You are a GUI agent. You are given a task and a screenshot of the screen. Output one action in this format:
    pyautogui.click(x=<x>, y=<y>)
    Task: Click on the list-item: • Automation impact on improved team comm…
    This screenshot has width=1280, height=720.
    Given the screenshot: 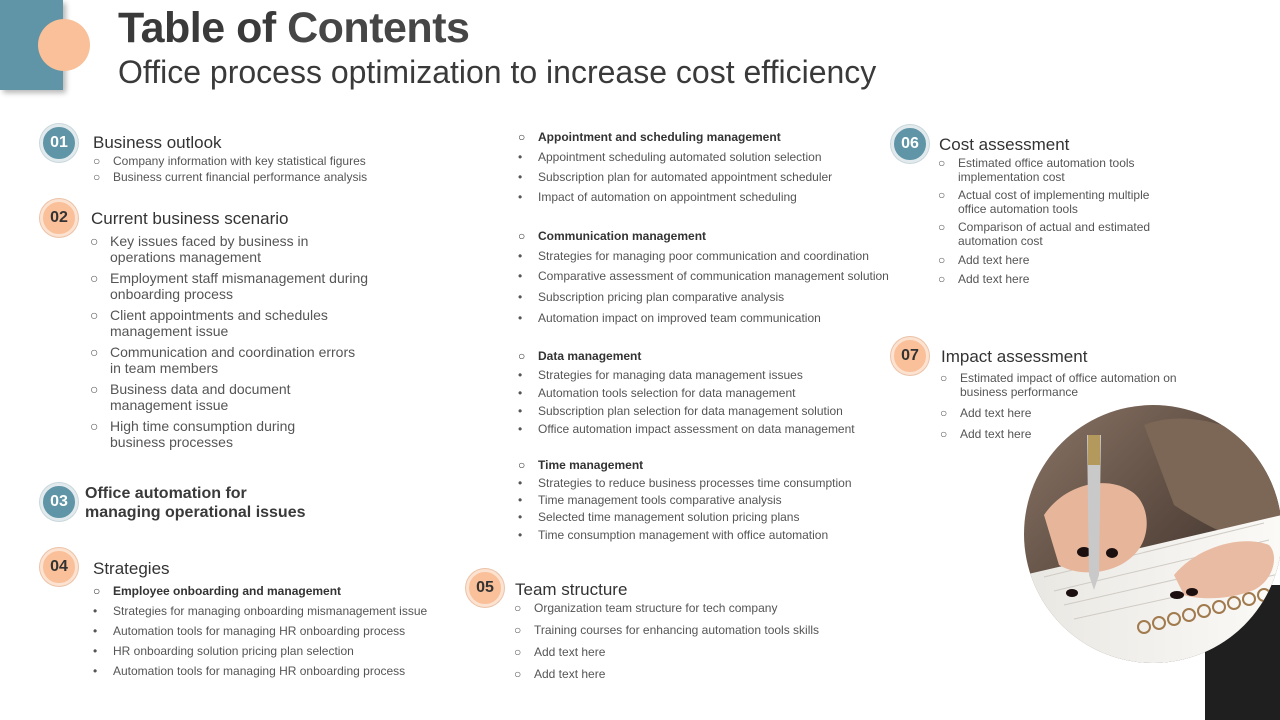 What is the action you would take?
    pyautogui.click(x=669, y=318)
    